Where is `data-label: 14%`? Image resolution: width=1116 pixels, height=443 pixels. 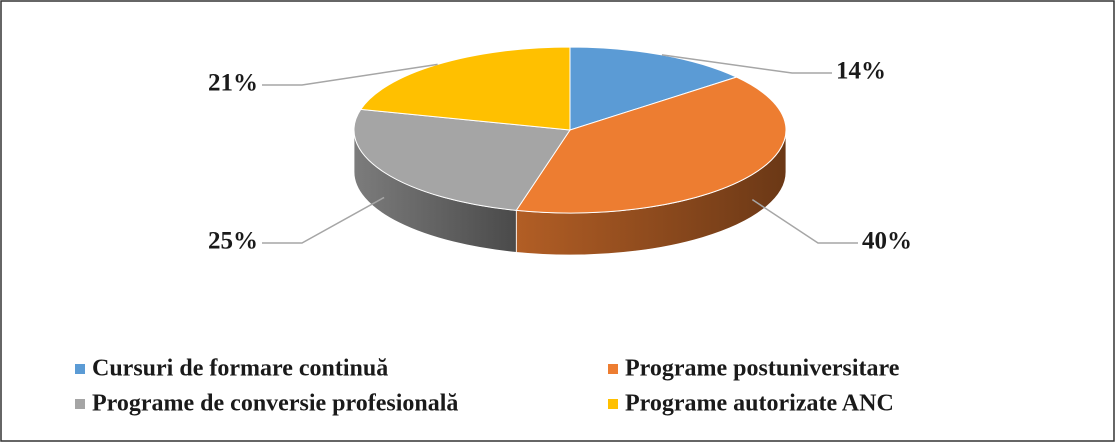
data-label: 14% is located at coordinates (861, 71).